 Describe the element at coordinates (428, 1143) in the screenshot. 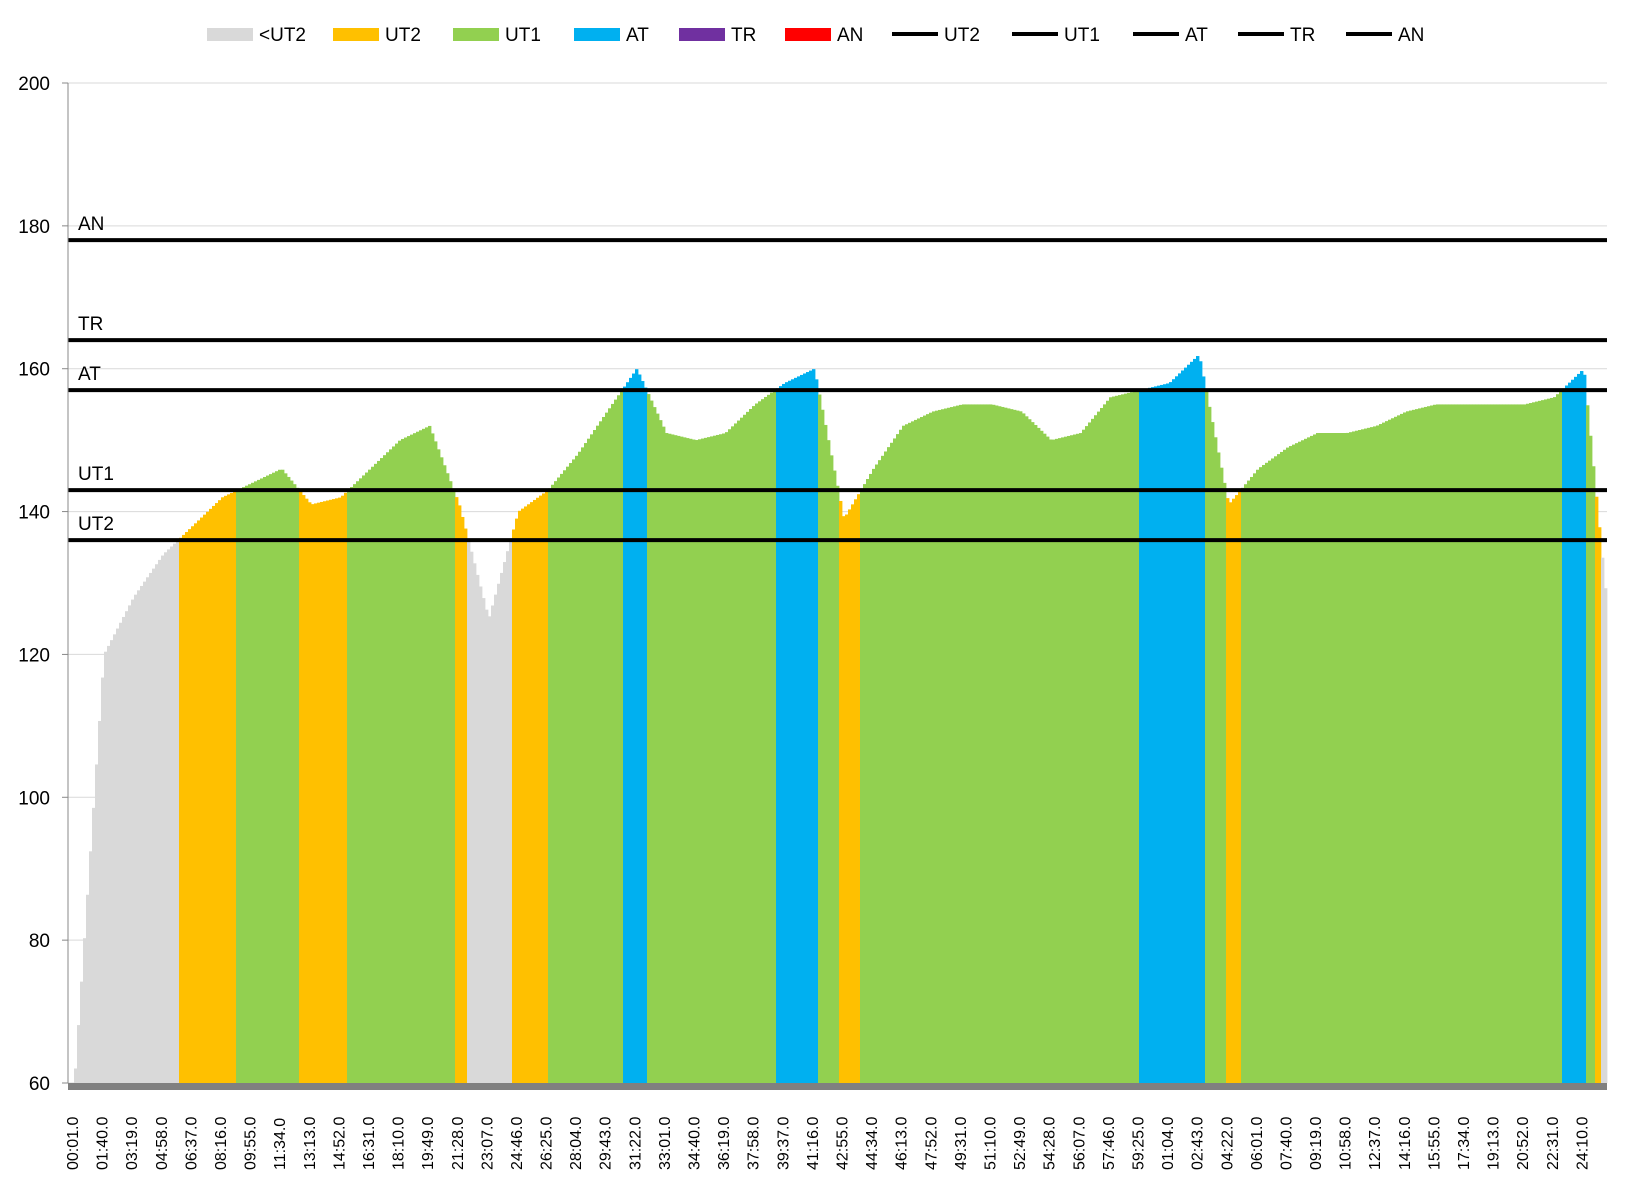

I see `x-tick-label: 19:49.0` at that location.